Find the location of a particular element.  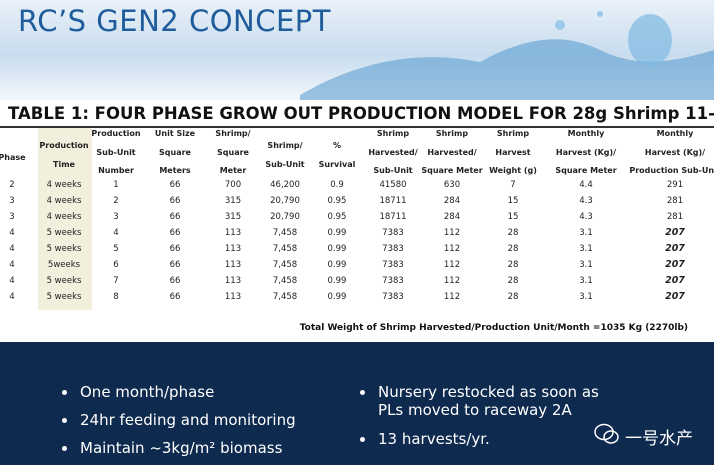

table-cell: 291 is located at coordinates (675, 185).